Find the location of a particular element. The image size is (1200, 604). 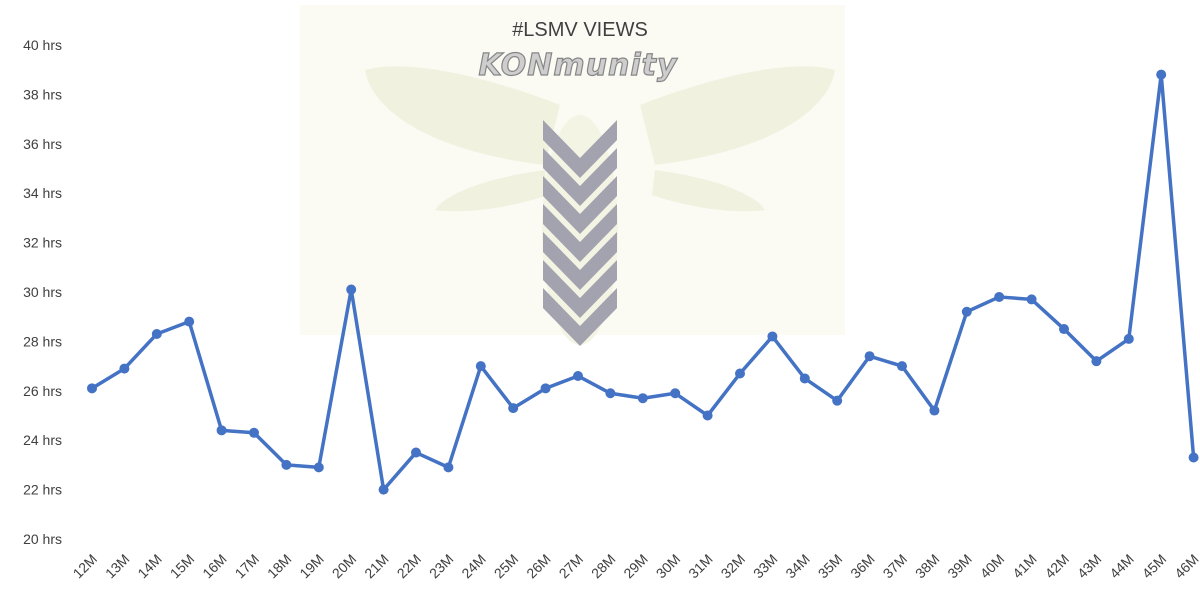

x-tick-label: 19M is located at coordinates (311, 566).